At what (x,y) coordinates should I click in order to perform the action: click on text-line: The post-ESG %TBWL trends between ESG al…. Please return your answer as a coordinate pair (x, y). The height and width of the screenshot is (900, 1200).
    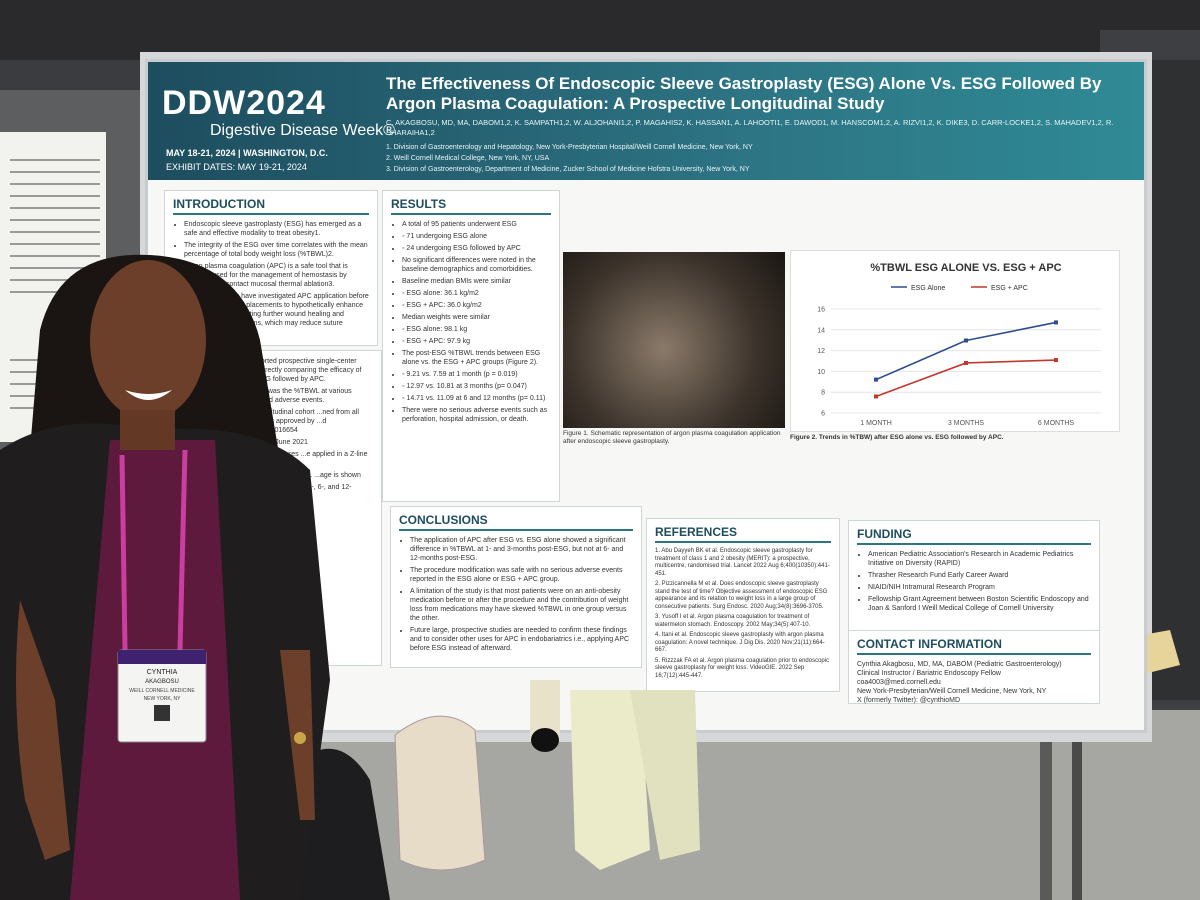
    Looking at the image, I should click on (476, 358).